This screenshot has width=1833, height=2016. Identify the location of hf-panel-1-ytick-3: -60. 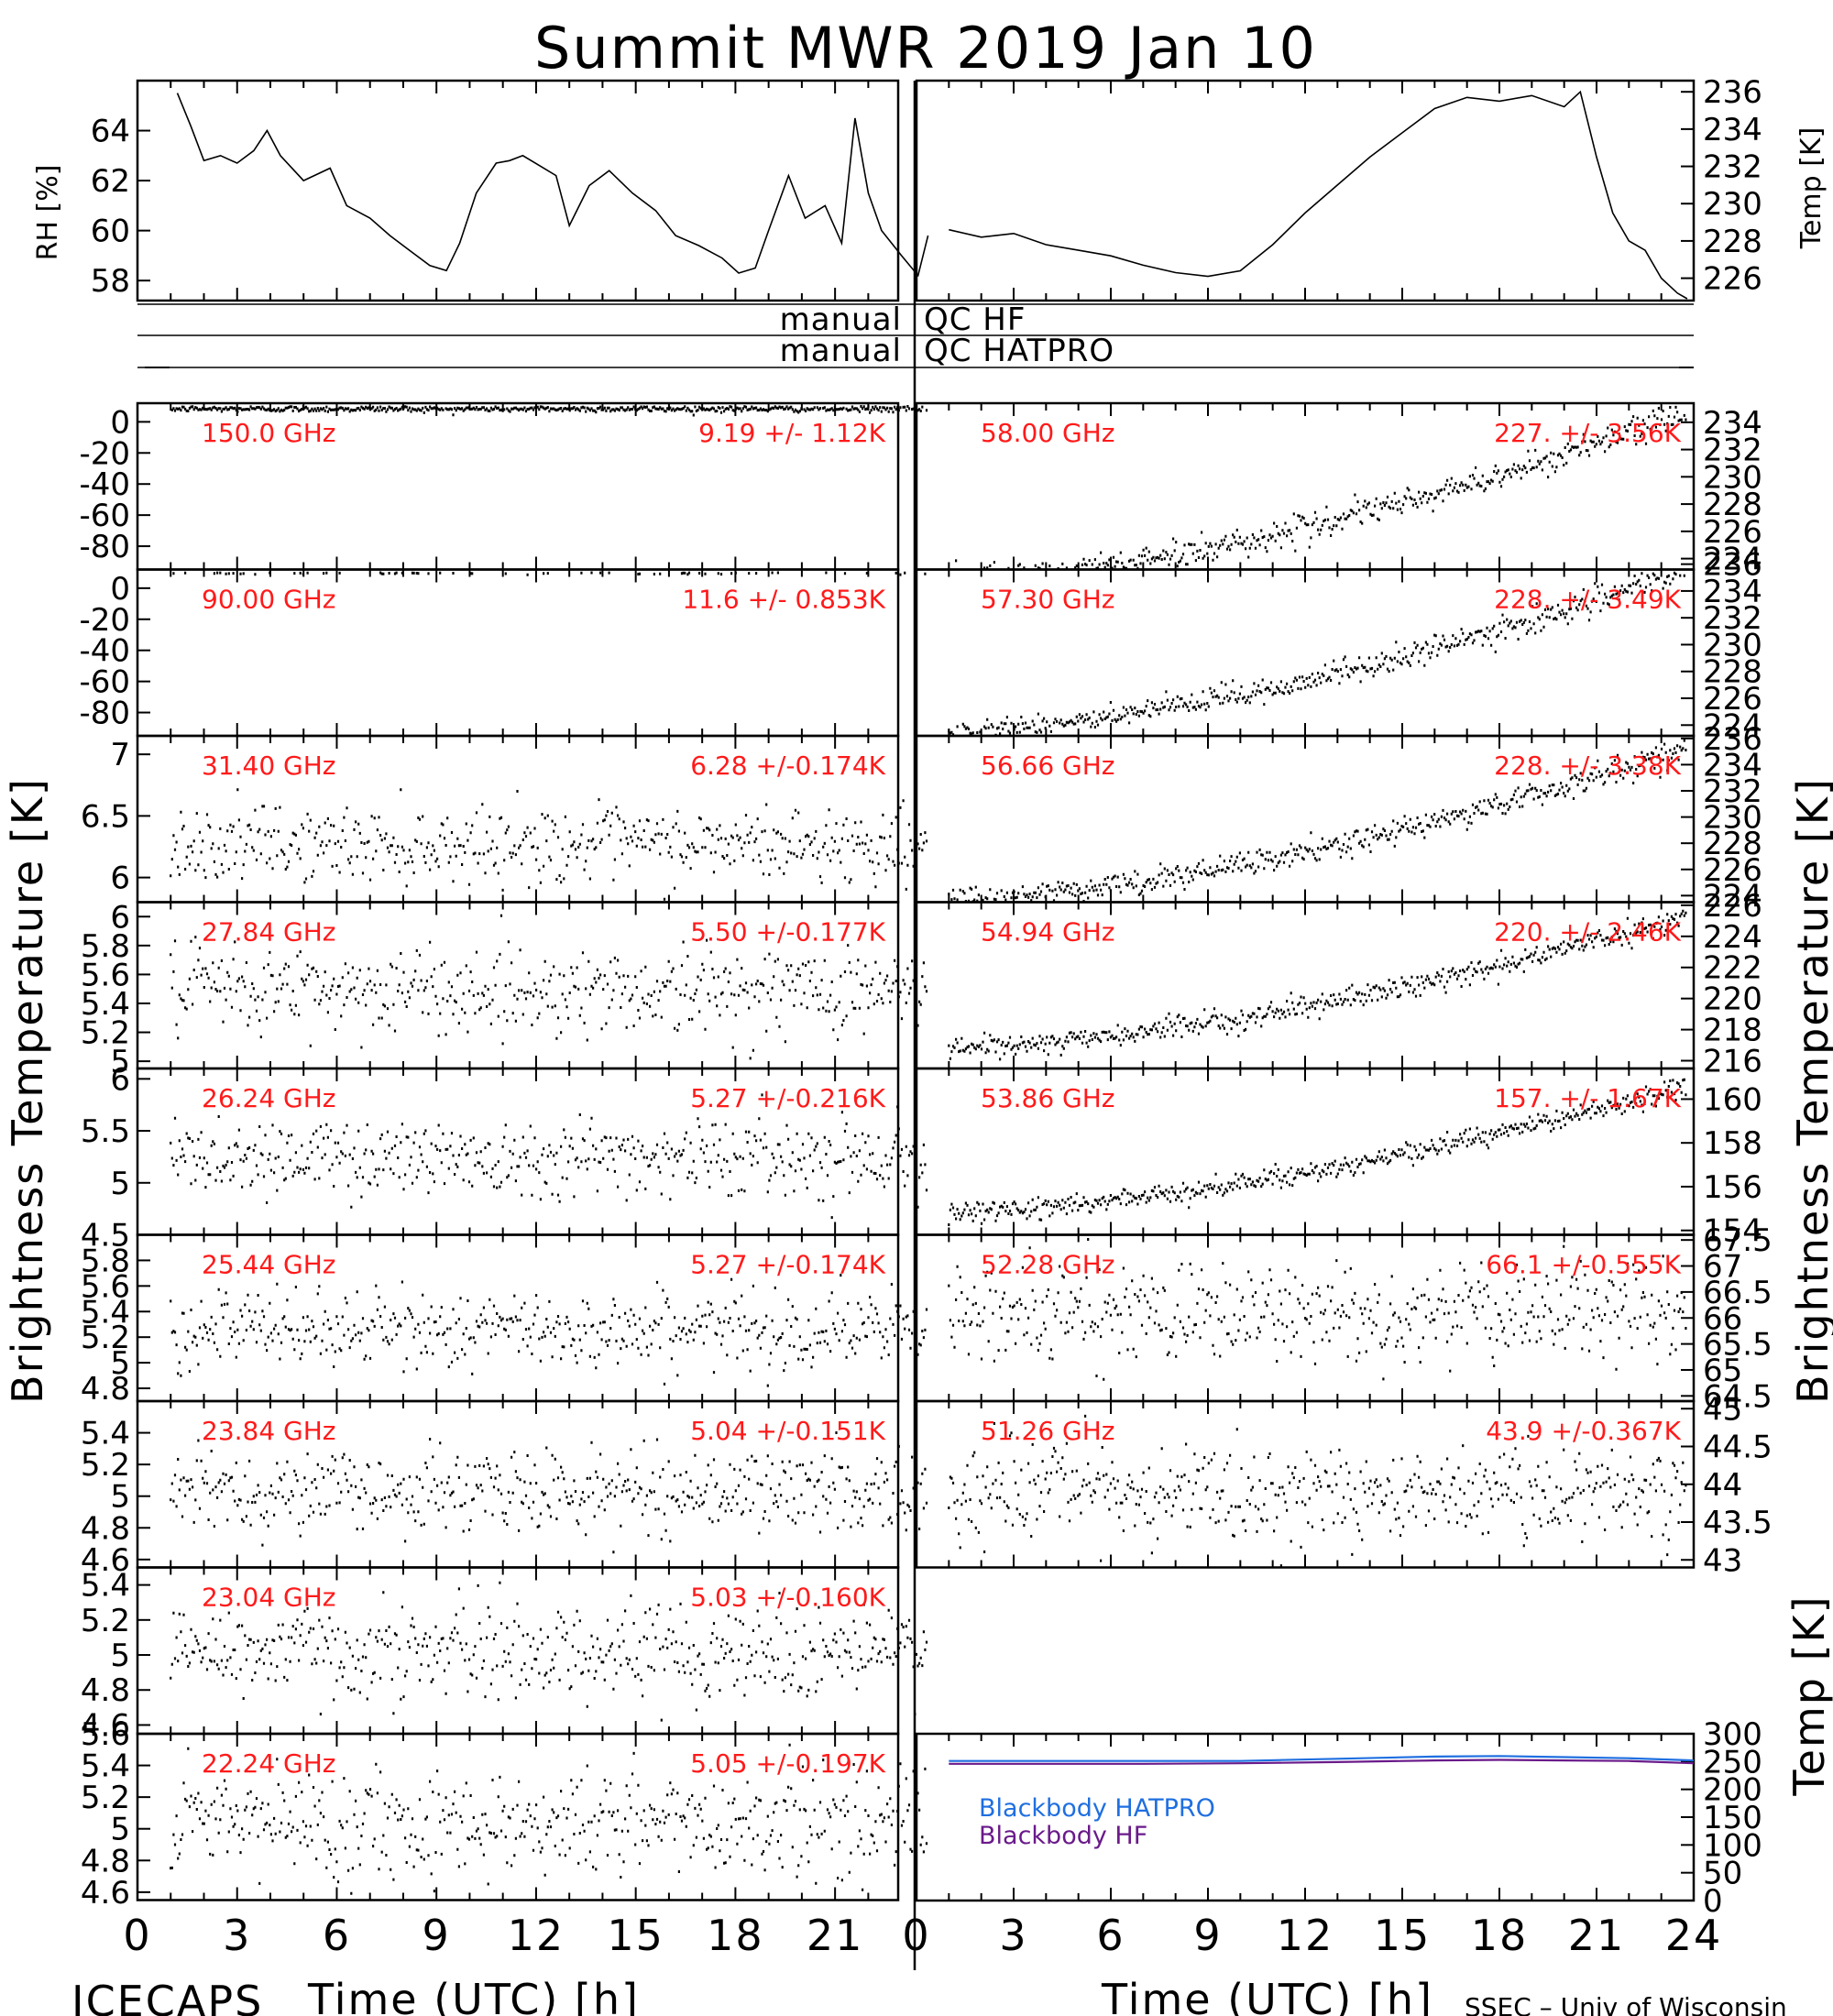
(104, 682).